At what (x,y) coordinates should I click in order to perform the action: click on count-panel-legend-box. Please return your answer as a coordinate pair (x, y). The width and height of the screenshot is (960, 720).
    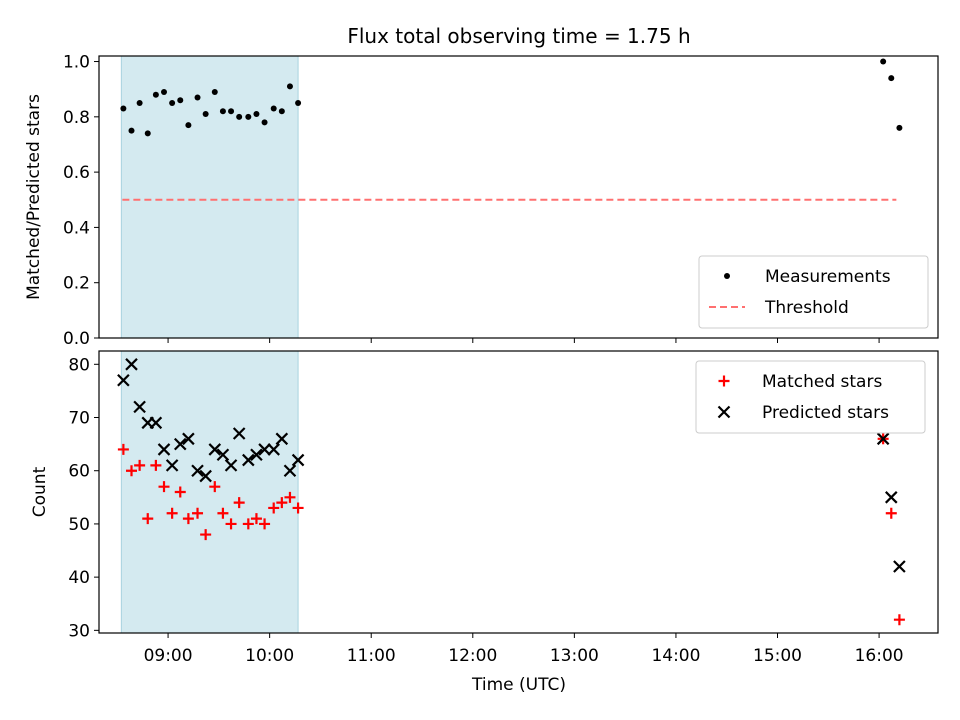
    Looking at the image, I should click on (810, 397).